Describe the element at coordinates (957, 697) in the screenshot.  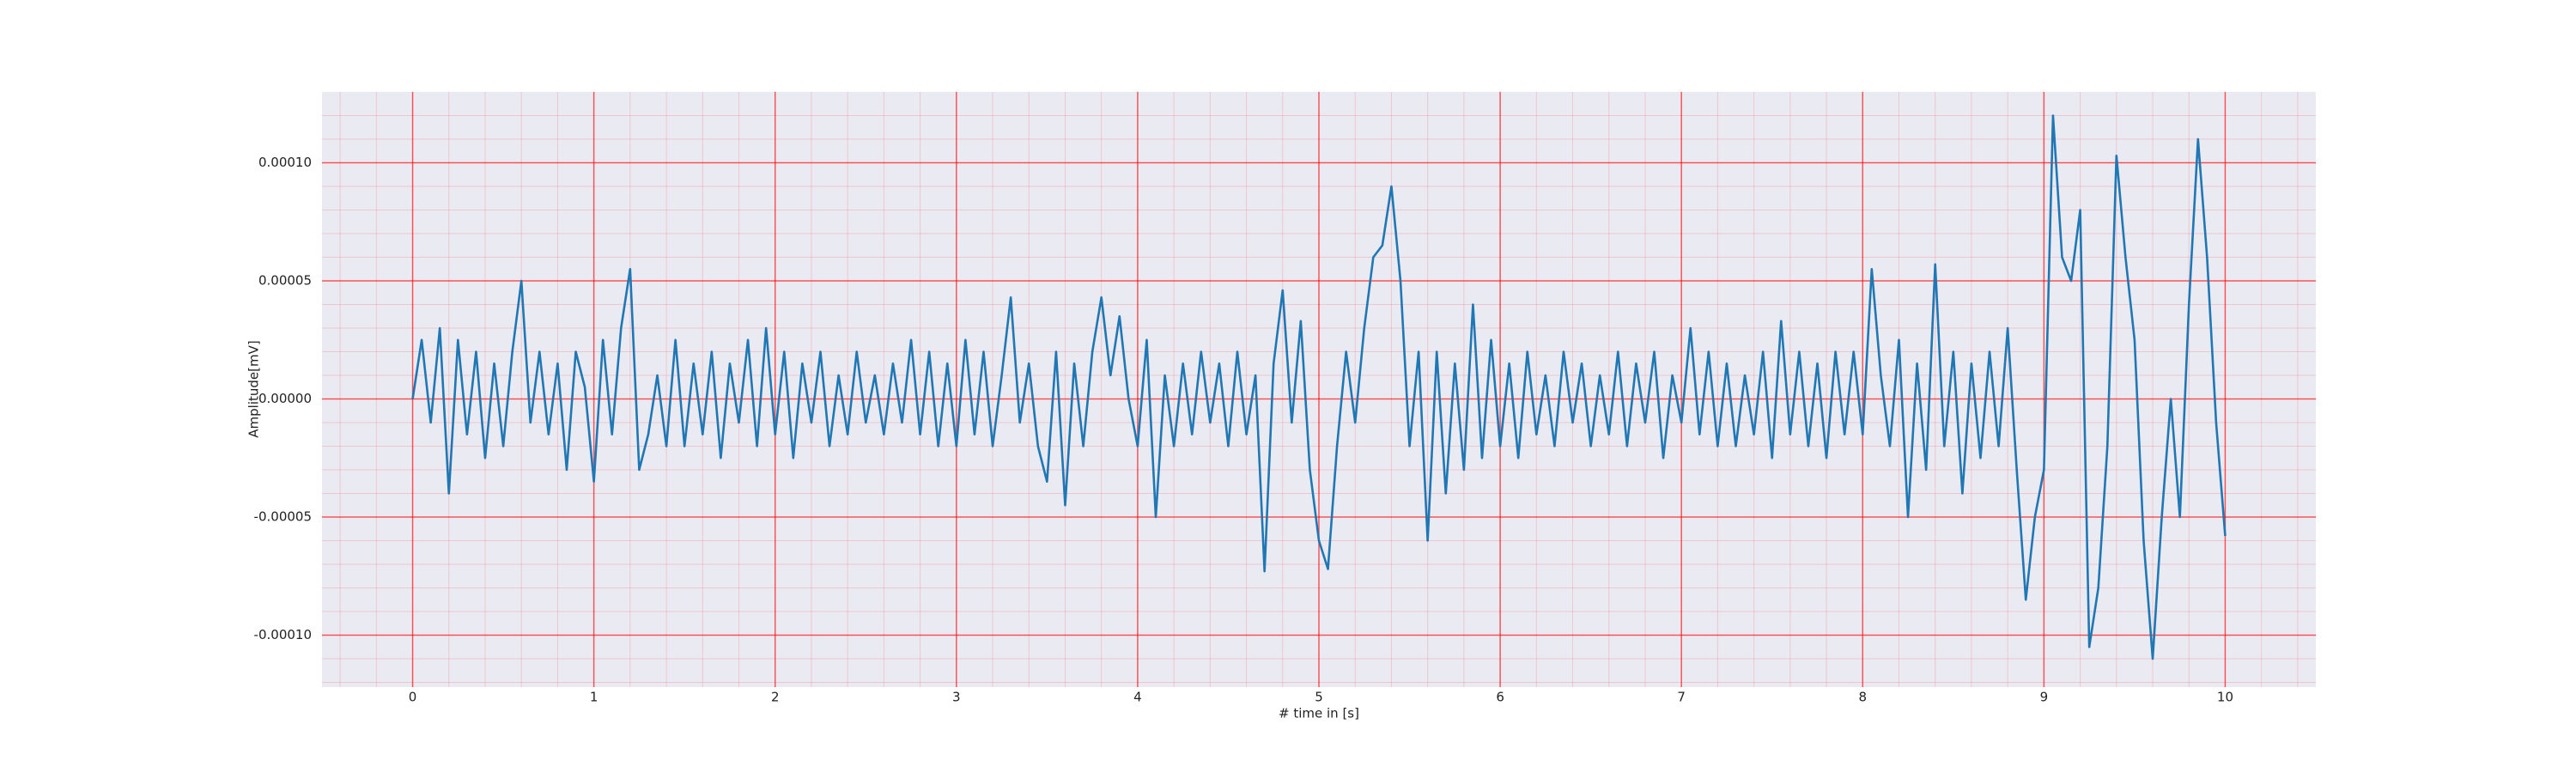
I see `x-tick-label: 3` at that location.